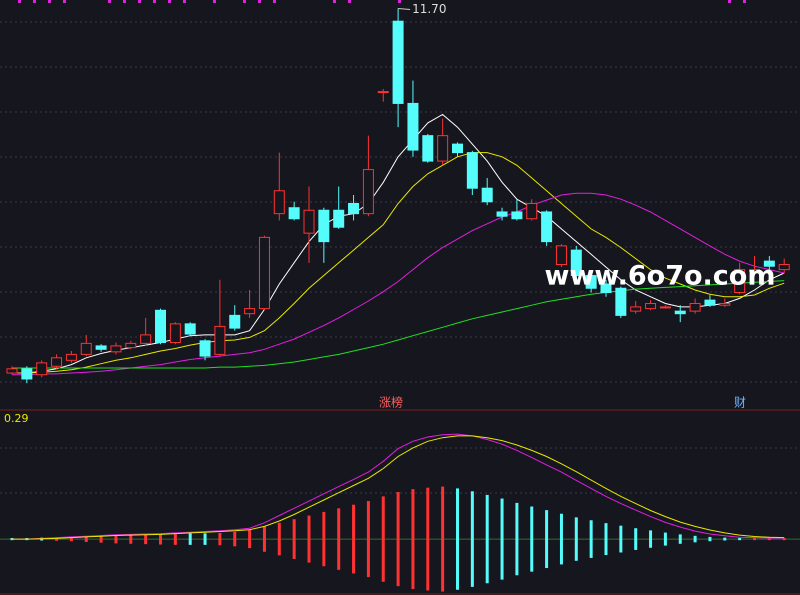 This screenshot has width=800, height=595. I want to click on indicator-line, so click(398, 324).